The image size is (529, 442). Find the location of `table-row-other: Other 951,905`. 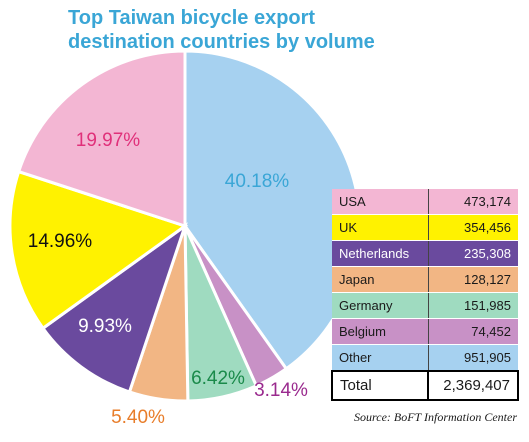

table-row-other: Other 951,905 is located at coordinates (425, 358).